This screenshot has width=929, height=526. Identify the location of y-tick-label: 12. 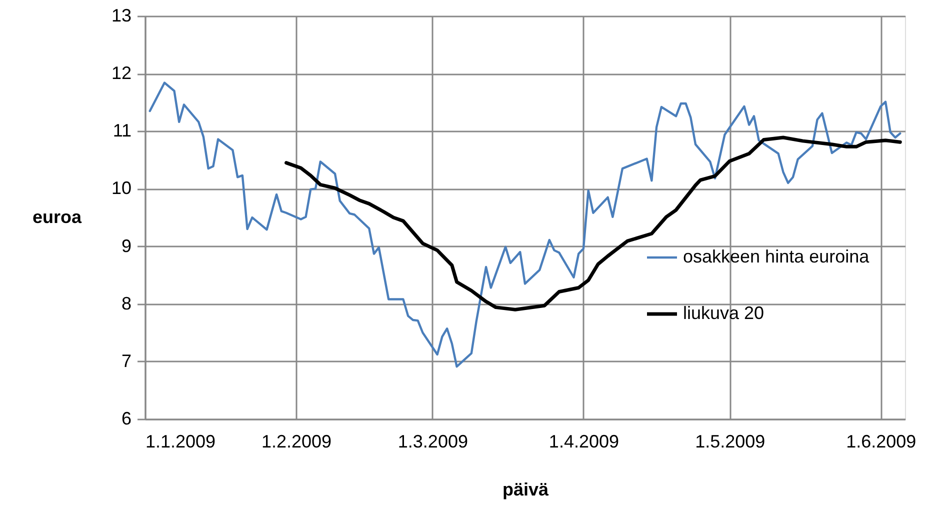
(121, 73).